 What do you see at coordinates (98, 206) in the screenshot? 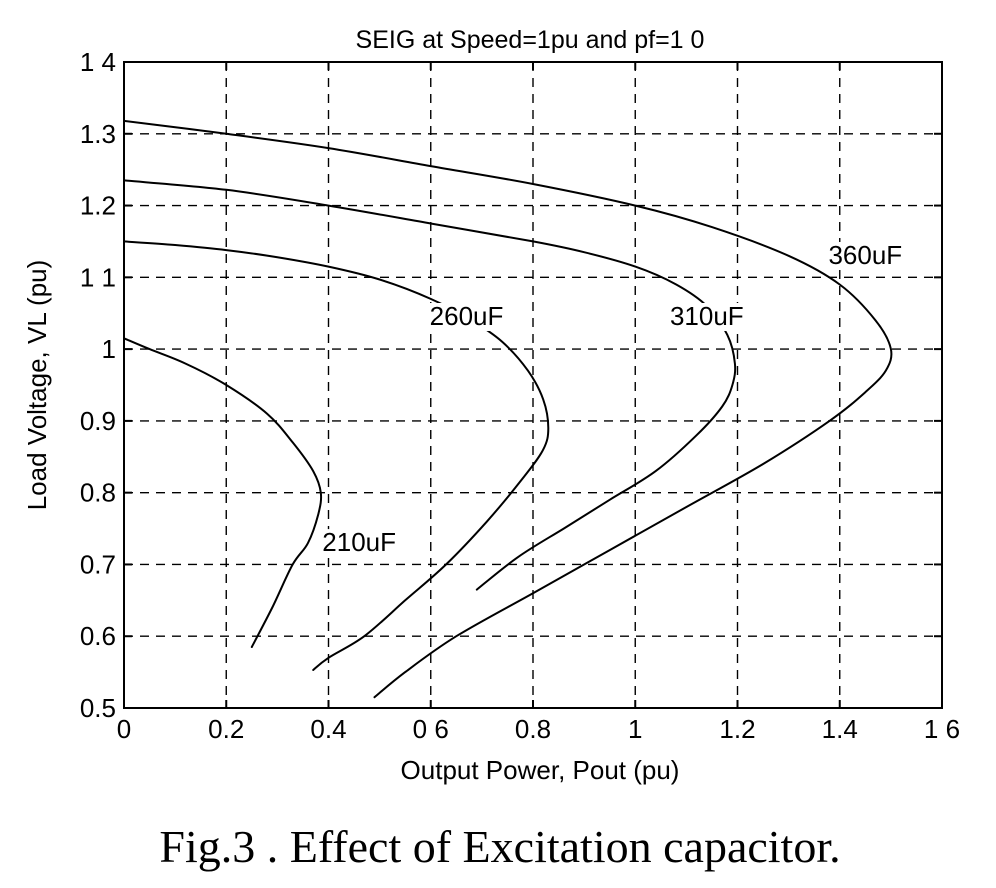
I see `y-tick-label: 1.2` at bounding box center [98, 206].